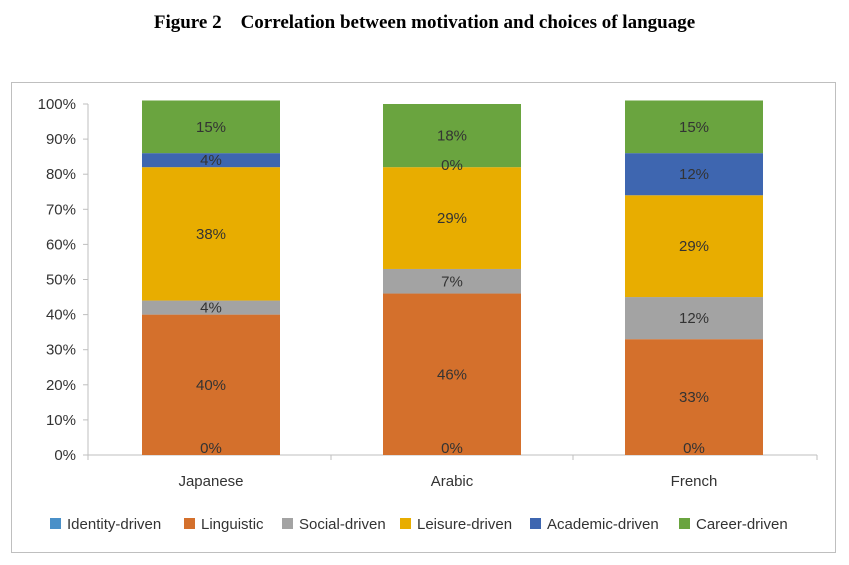 The image size is (849, 565). Describe the element at coordinates (61, 385) in the screenshot. I see `y-tick-label: 20%` at that location.